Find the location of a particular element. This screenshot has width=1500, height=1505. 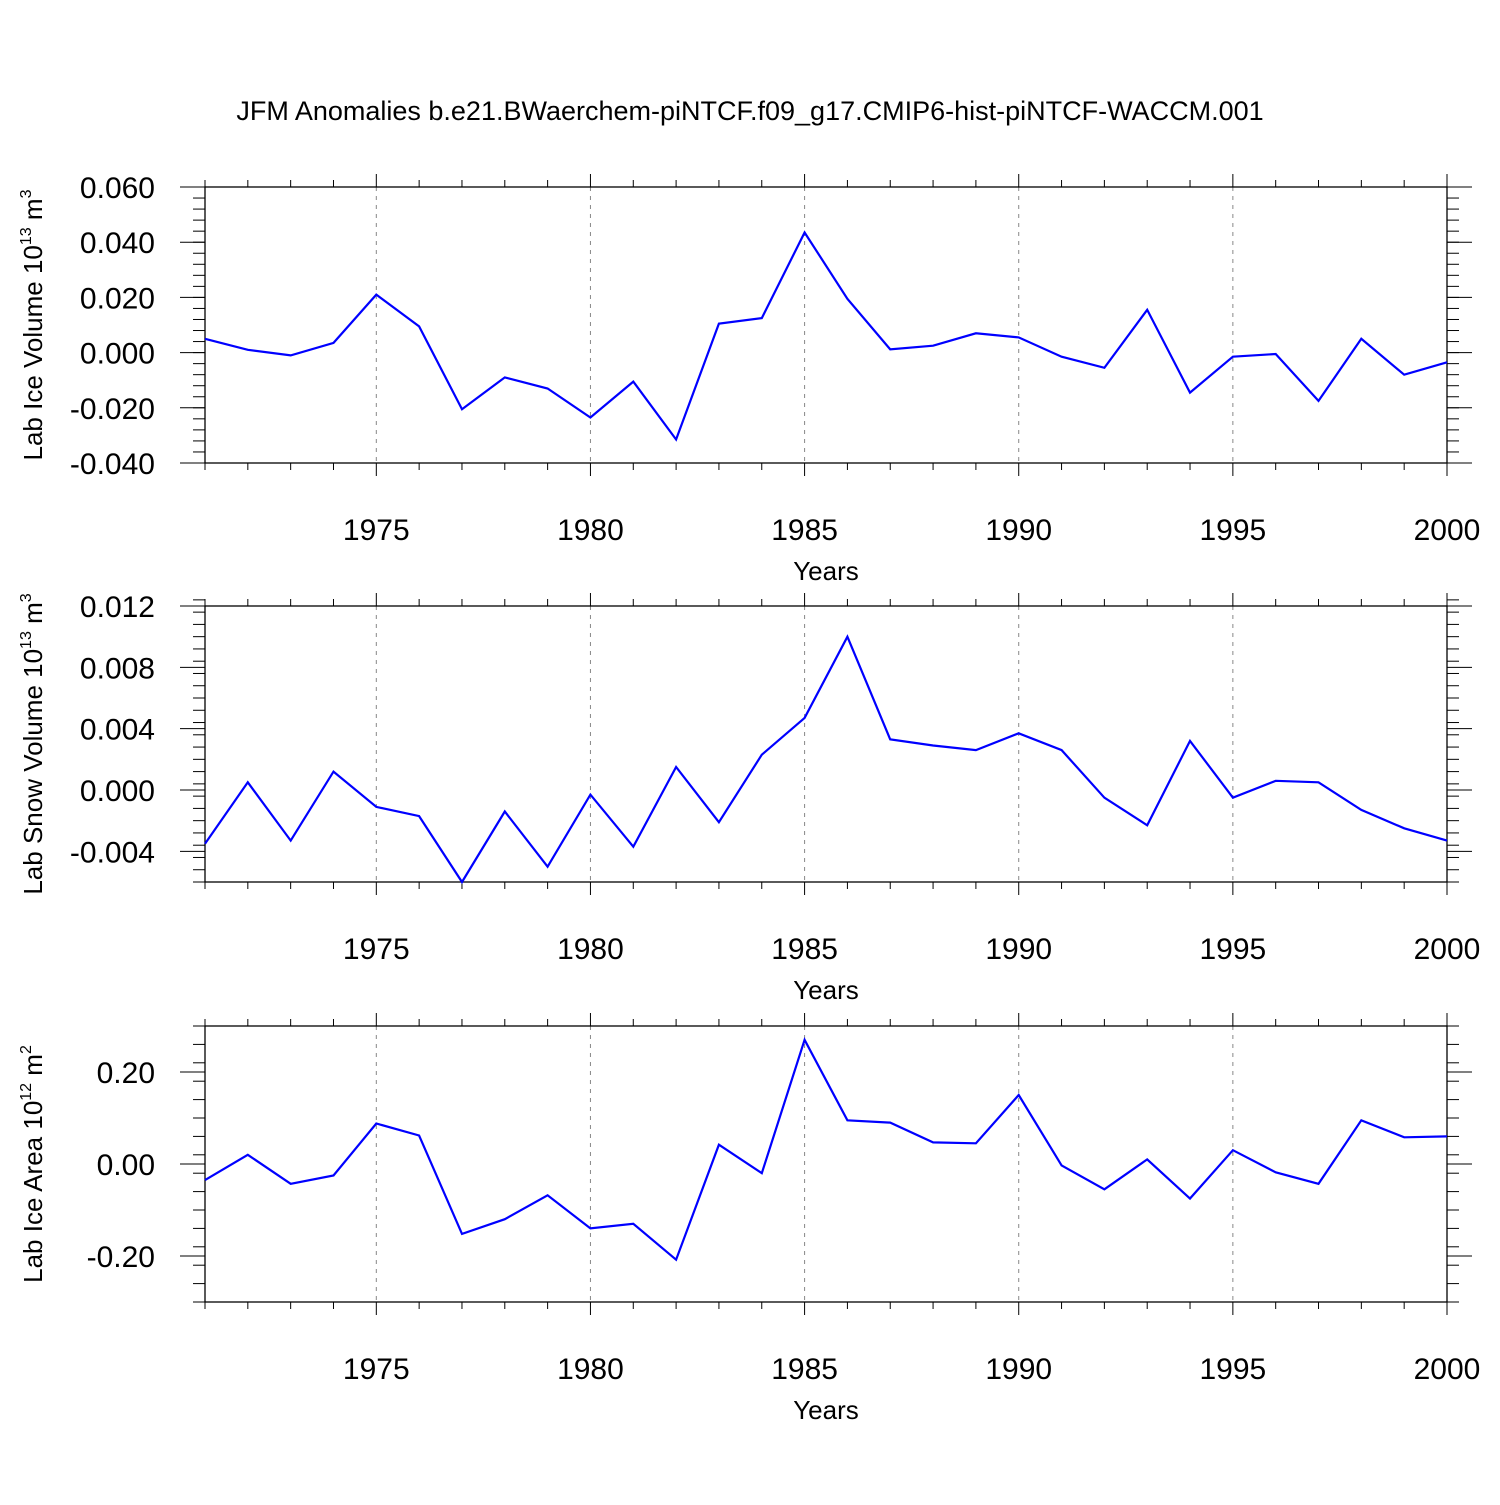

y-tick-label: 0.00 is located at coordinates (126, 1165).